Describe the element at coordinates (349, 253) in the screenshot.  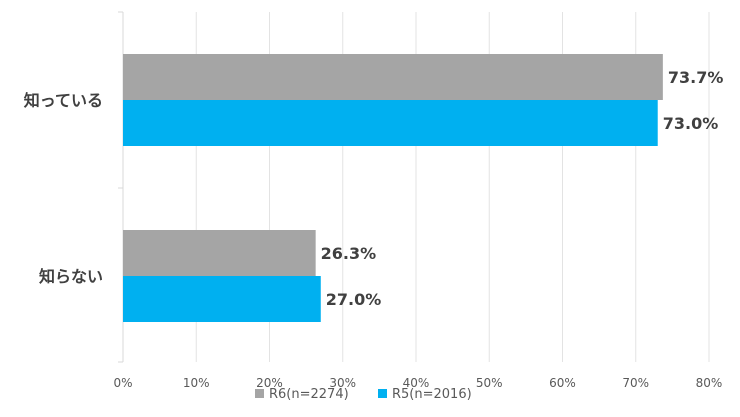
I see `data-label: 26.3%` at that location.